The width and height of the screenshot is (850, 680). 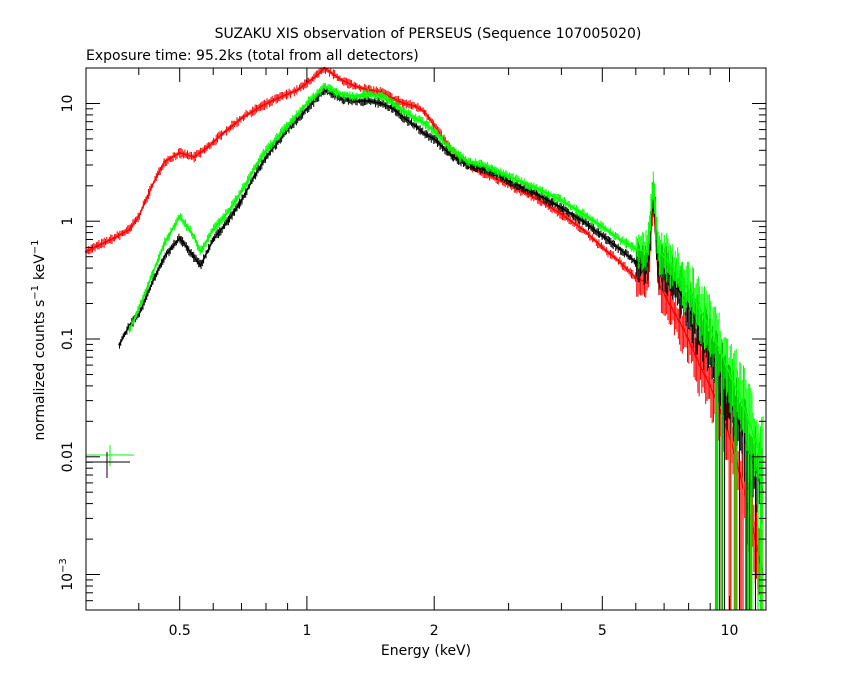 What do you see at coordinates (68, 221) in the screenshot?
I see `y-tick-label: 1` at bounding box center [68, 221].